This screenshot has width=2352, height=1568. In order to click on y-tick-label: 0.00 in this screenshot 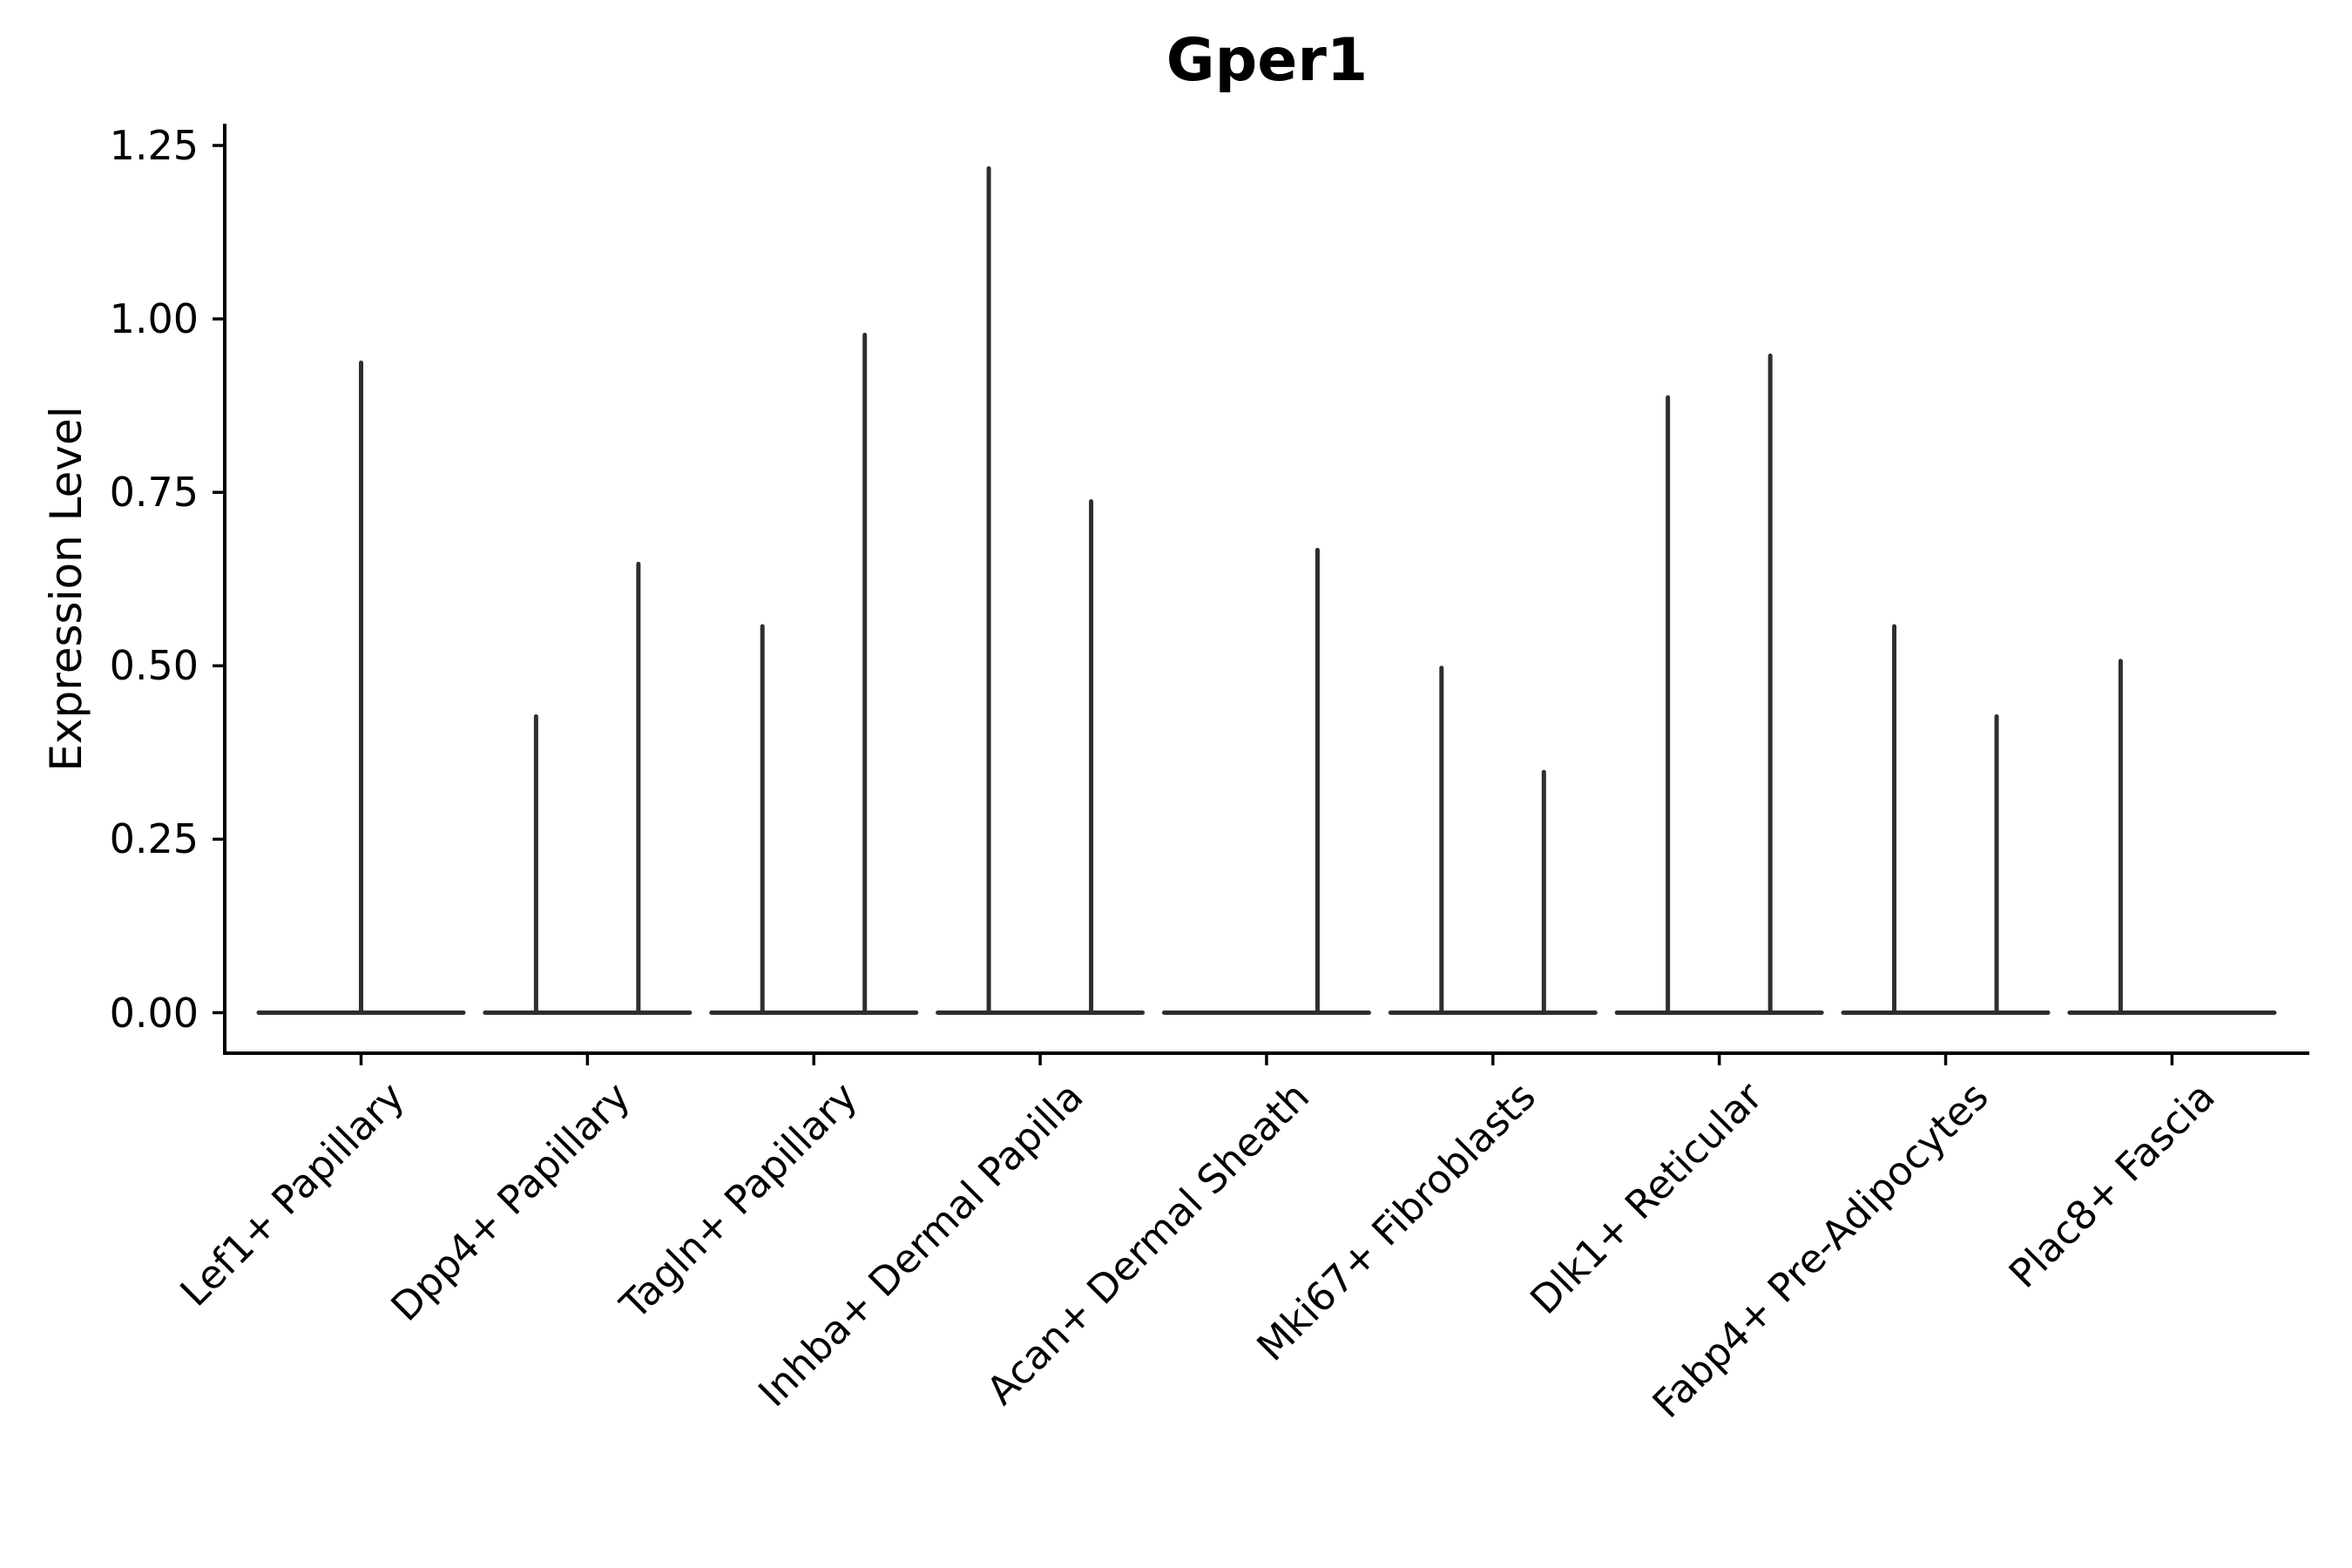, I will do `click(154, 1013)`.